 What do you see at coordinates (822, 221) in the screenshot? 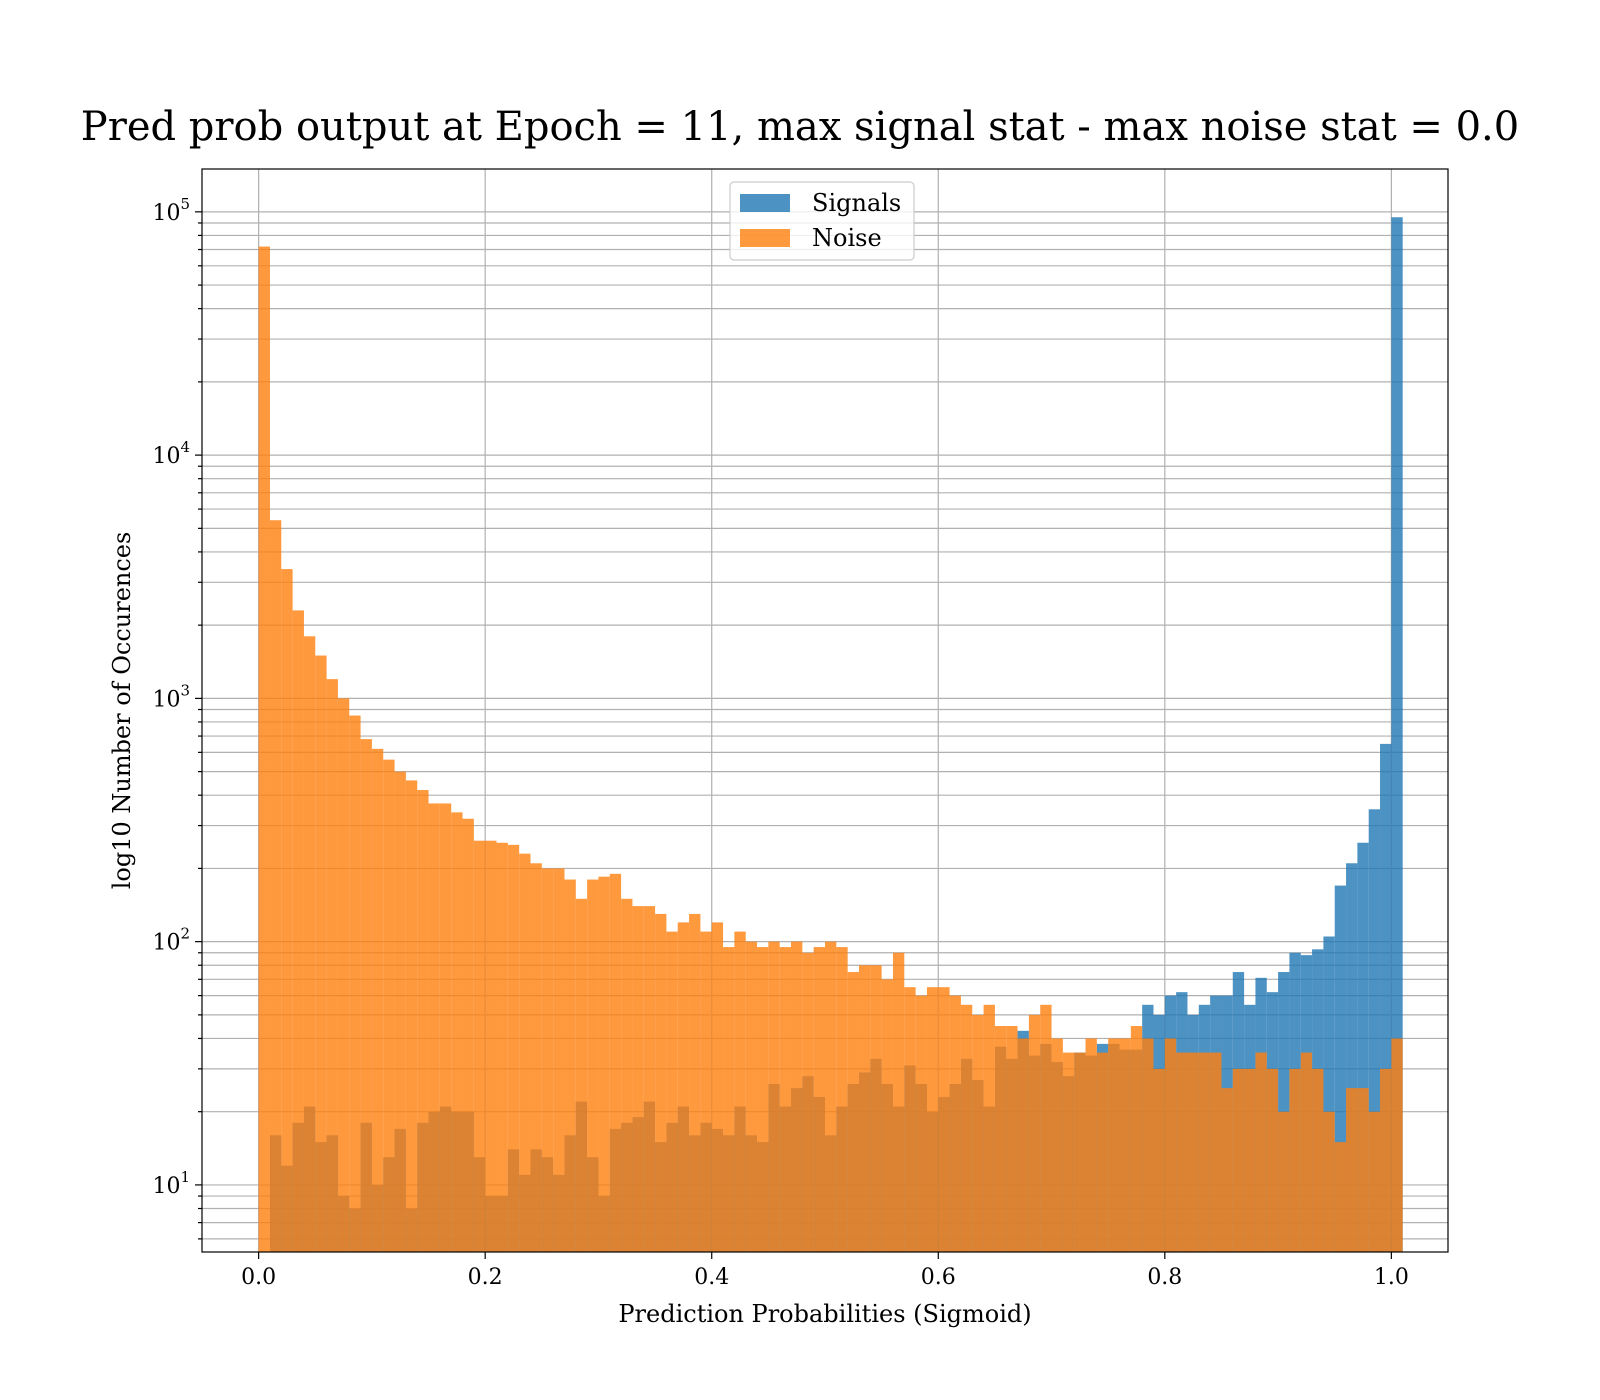
I see `legend: Signals Noise` at bounding box center [822, 221].